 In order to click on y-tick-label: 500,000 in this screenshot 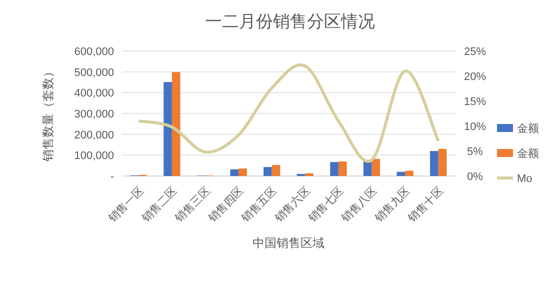, I will do `click(94, 72)`.